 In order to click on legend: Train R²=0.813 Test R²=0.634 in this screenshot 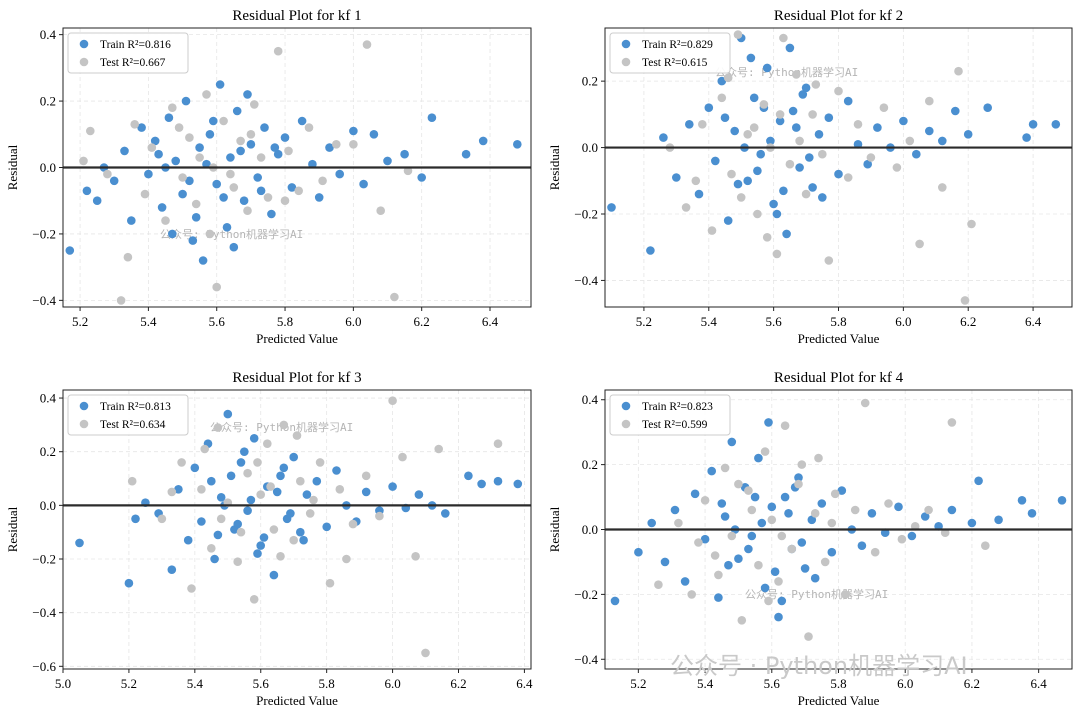, I will do `click(128, 415)`.